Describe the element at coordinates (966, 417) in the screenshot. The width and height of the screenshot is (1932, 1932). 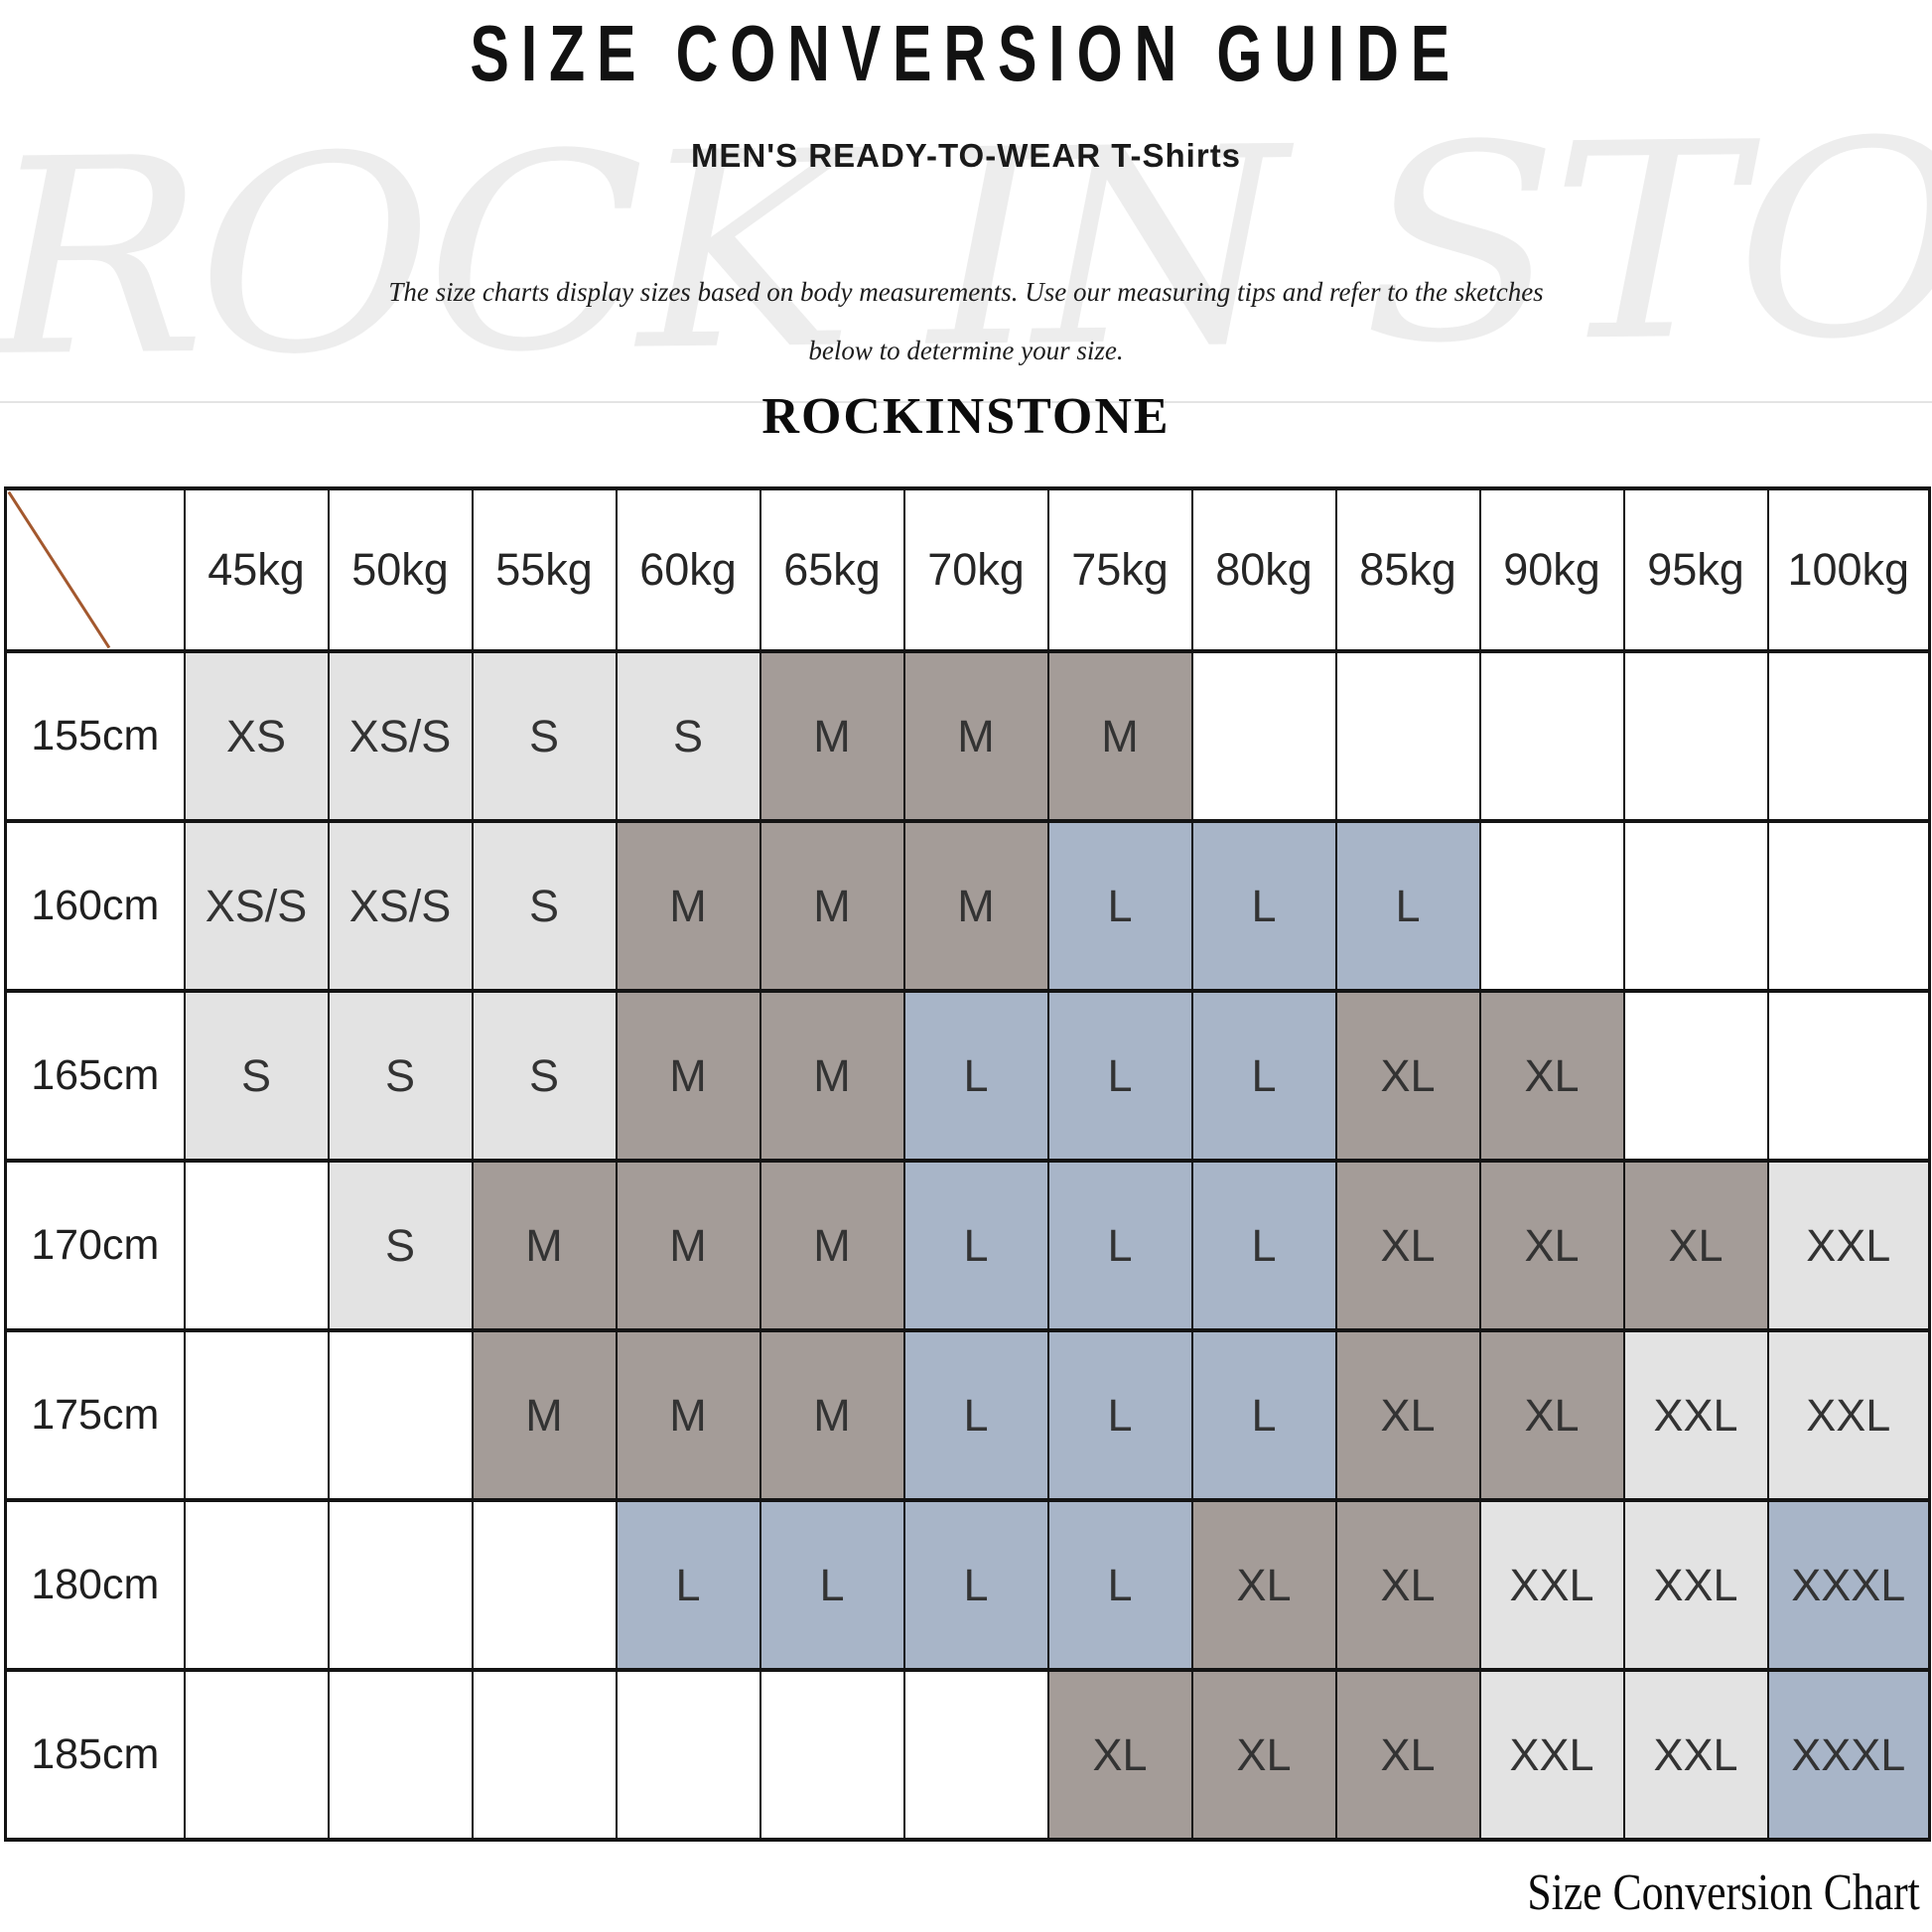
I see `brand-name: ROCKINSTONE` at that location.